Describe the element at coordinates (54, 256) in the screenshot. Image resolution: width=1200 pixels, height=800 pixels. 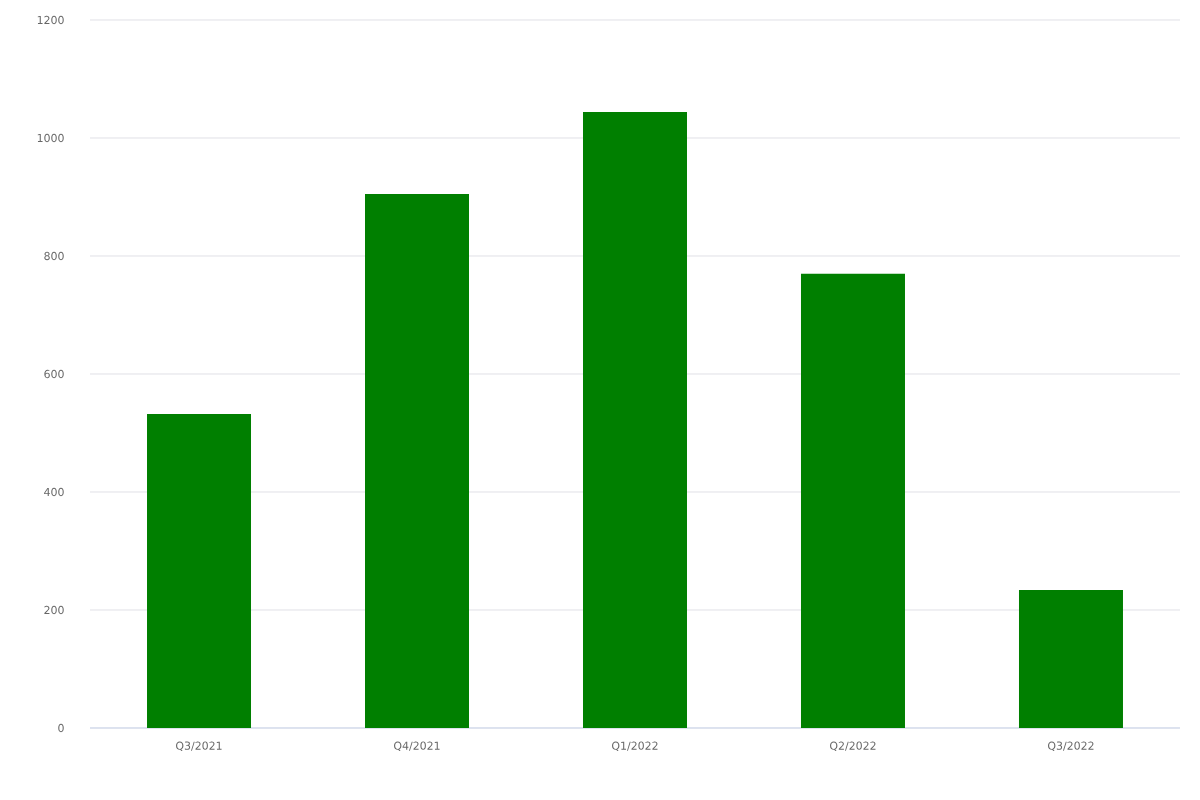
I see `y-tick-label: 800` at that location.